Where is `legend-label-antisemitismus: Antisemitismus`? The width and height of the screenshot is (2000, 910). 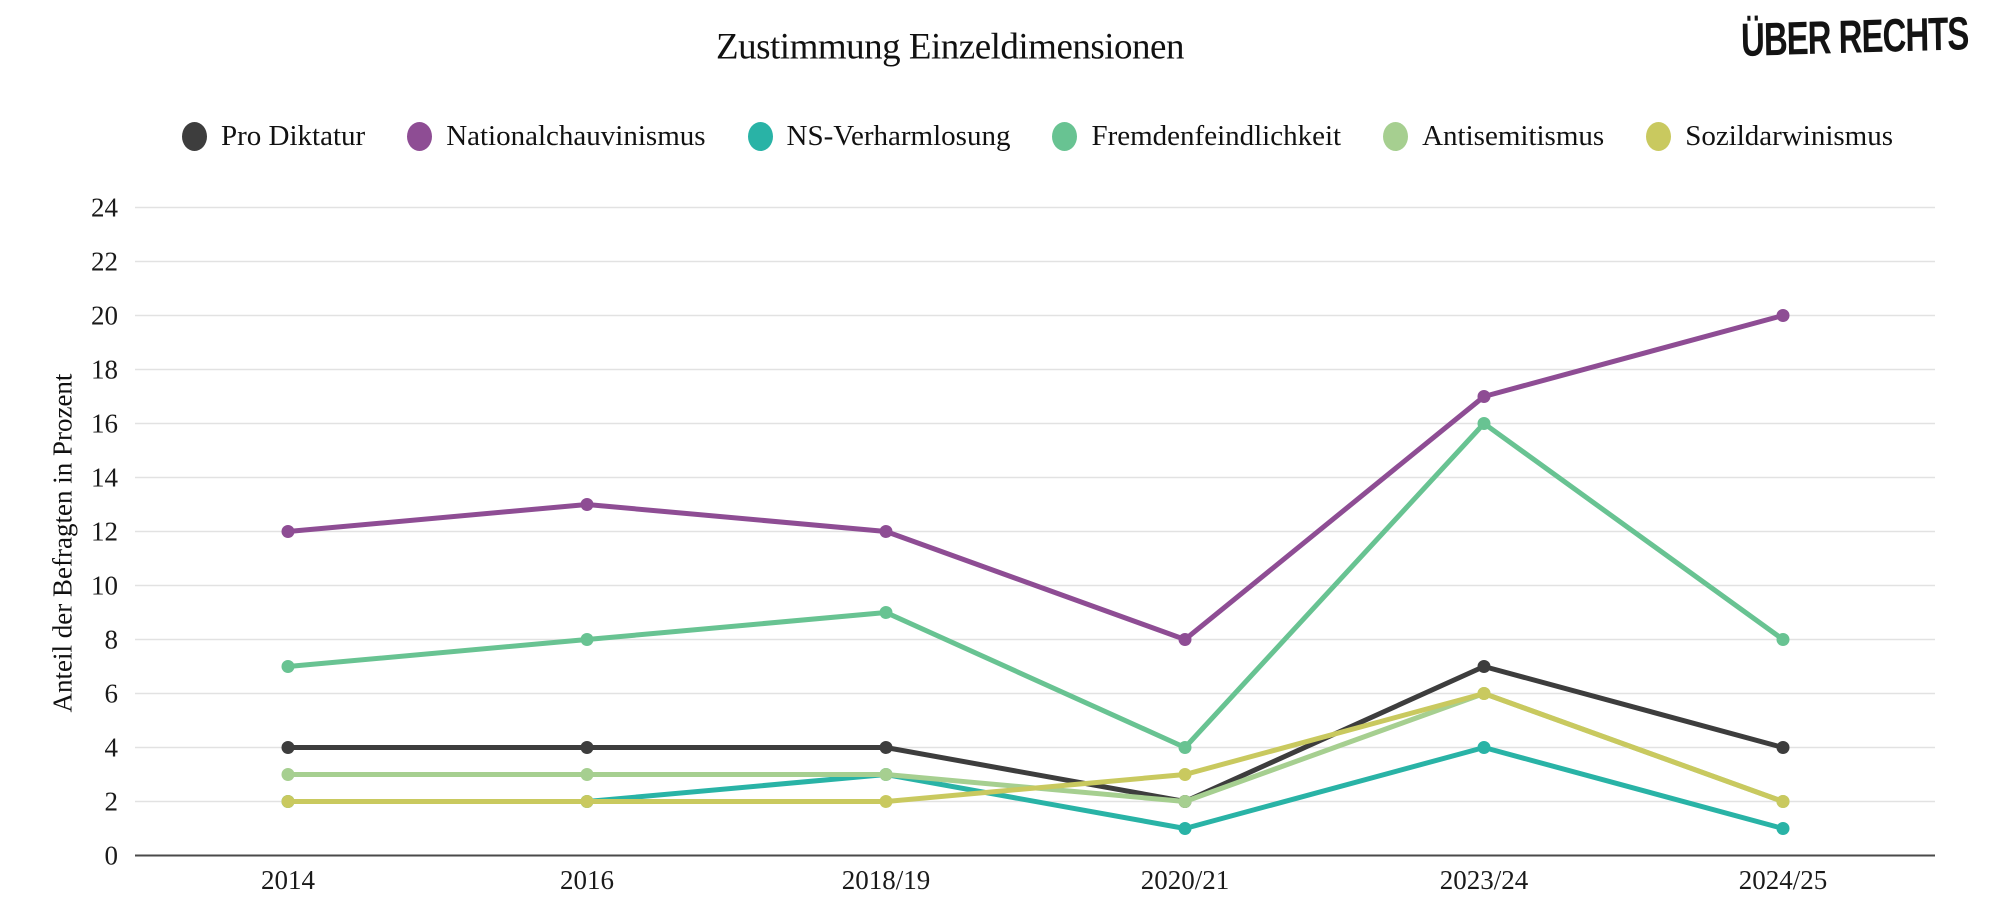
legend-label-antisemitismus: Antisemitismus is located at coordinates (1513, 136).